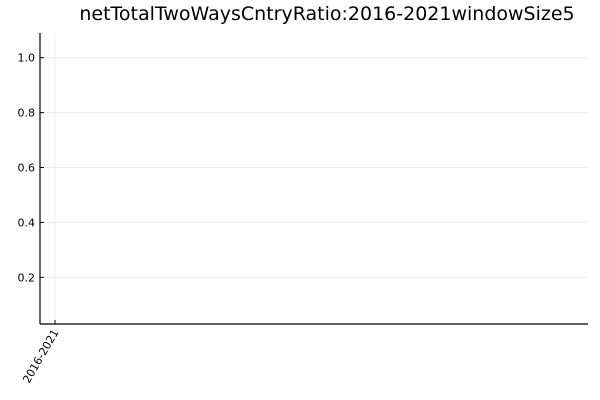 The width and height of the screenshot is (600, 400). I want to click on y-tick-label: 0.8, so click(27, 113).